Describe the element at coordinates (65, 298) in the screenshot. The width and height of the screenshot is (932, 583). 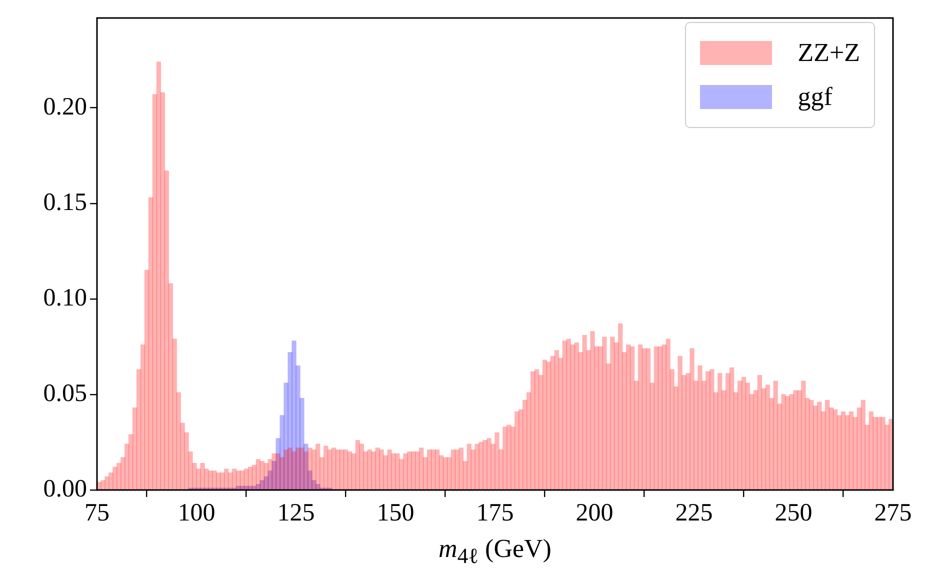
I see `y-tick-label: 0.10` at that location.